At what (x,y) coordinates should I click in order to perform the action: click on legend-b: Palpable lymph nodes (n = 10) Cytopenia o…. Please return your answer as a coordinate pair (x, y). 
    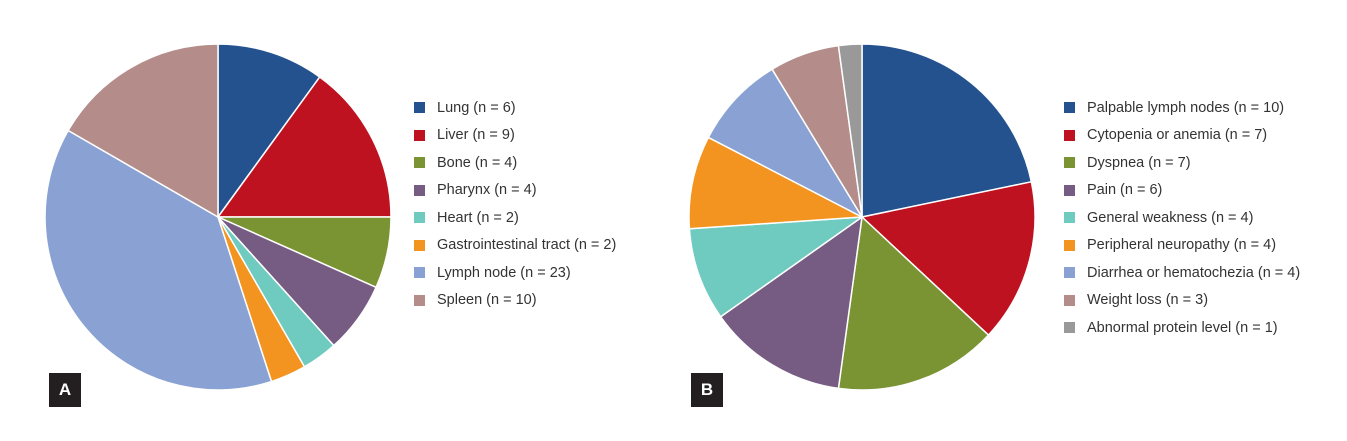
    Looking at the image, I should click on (1182, 218).